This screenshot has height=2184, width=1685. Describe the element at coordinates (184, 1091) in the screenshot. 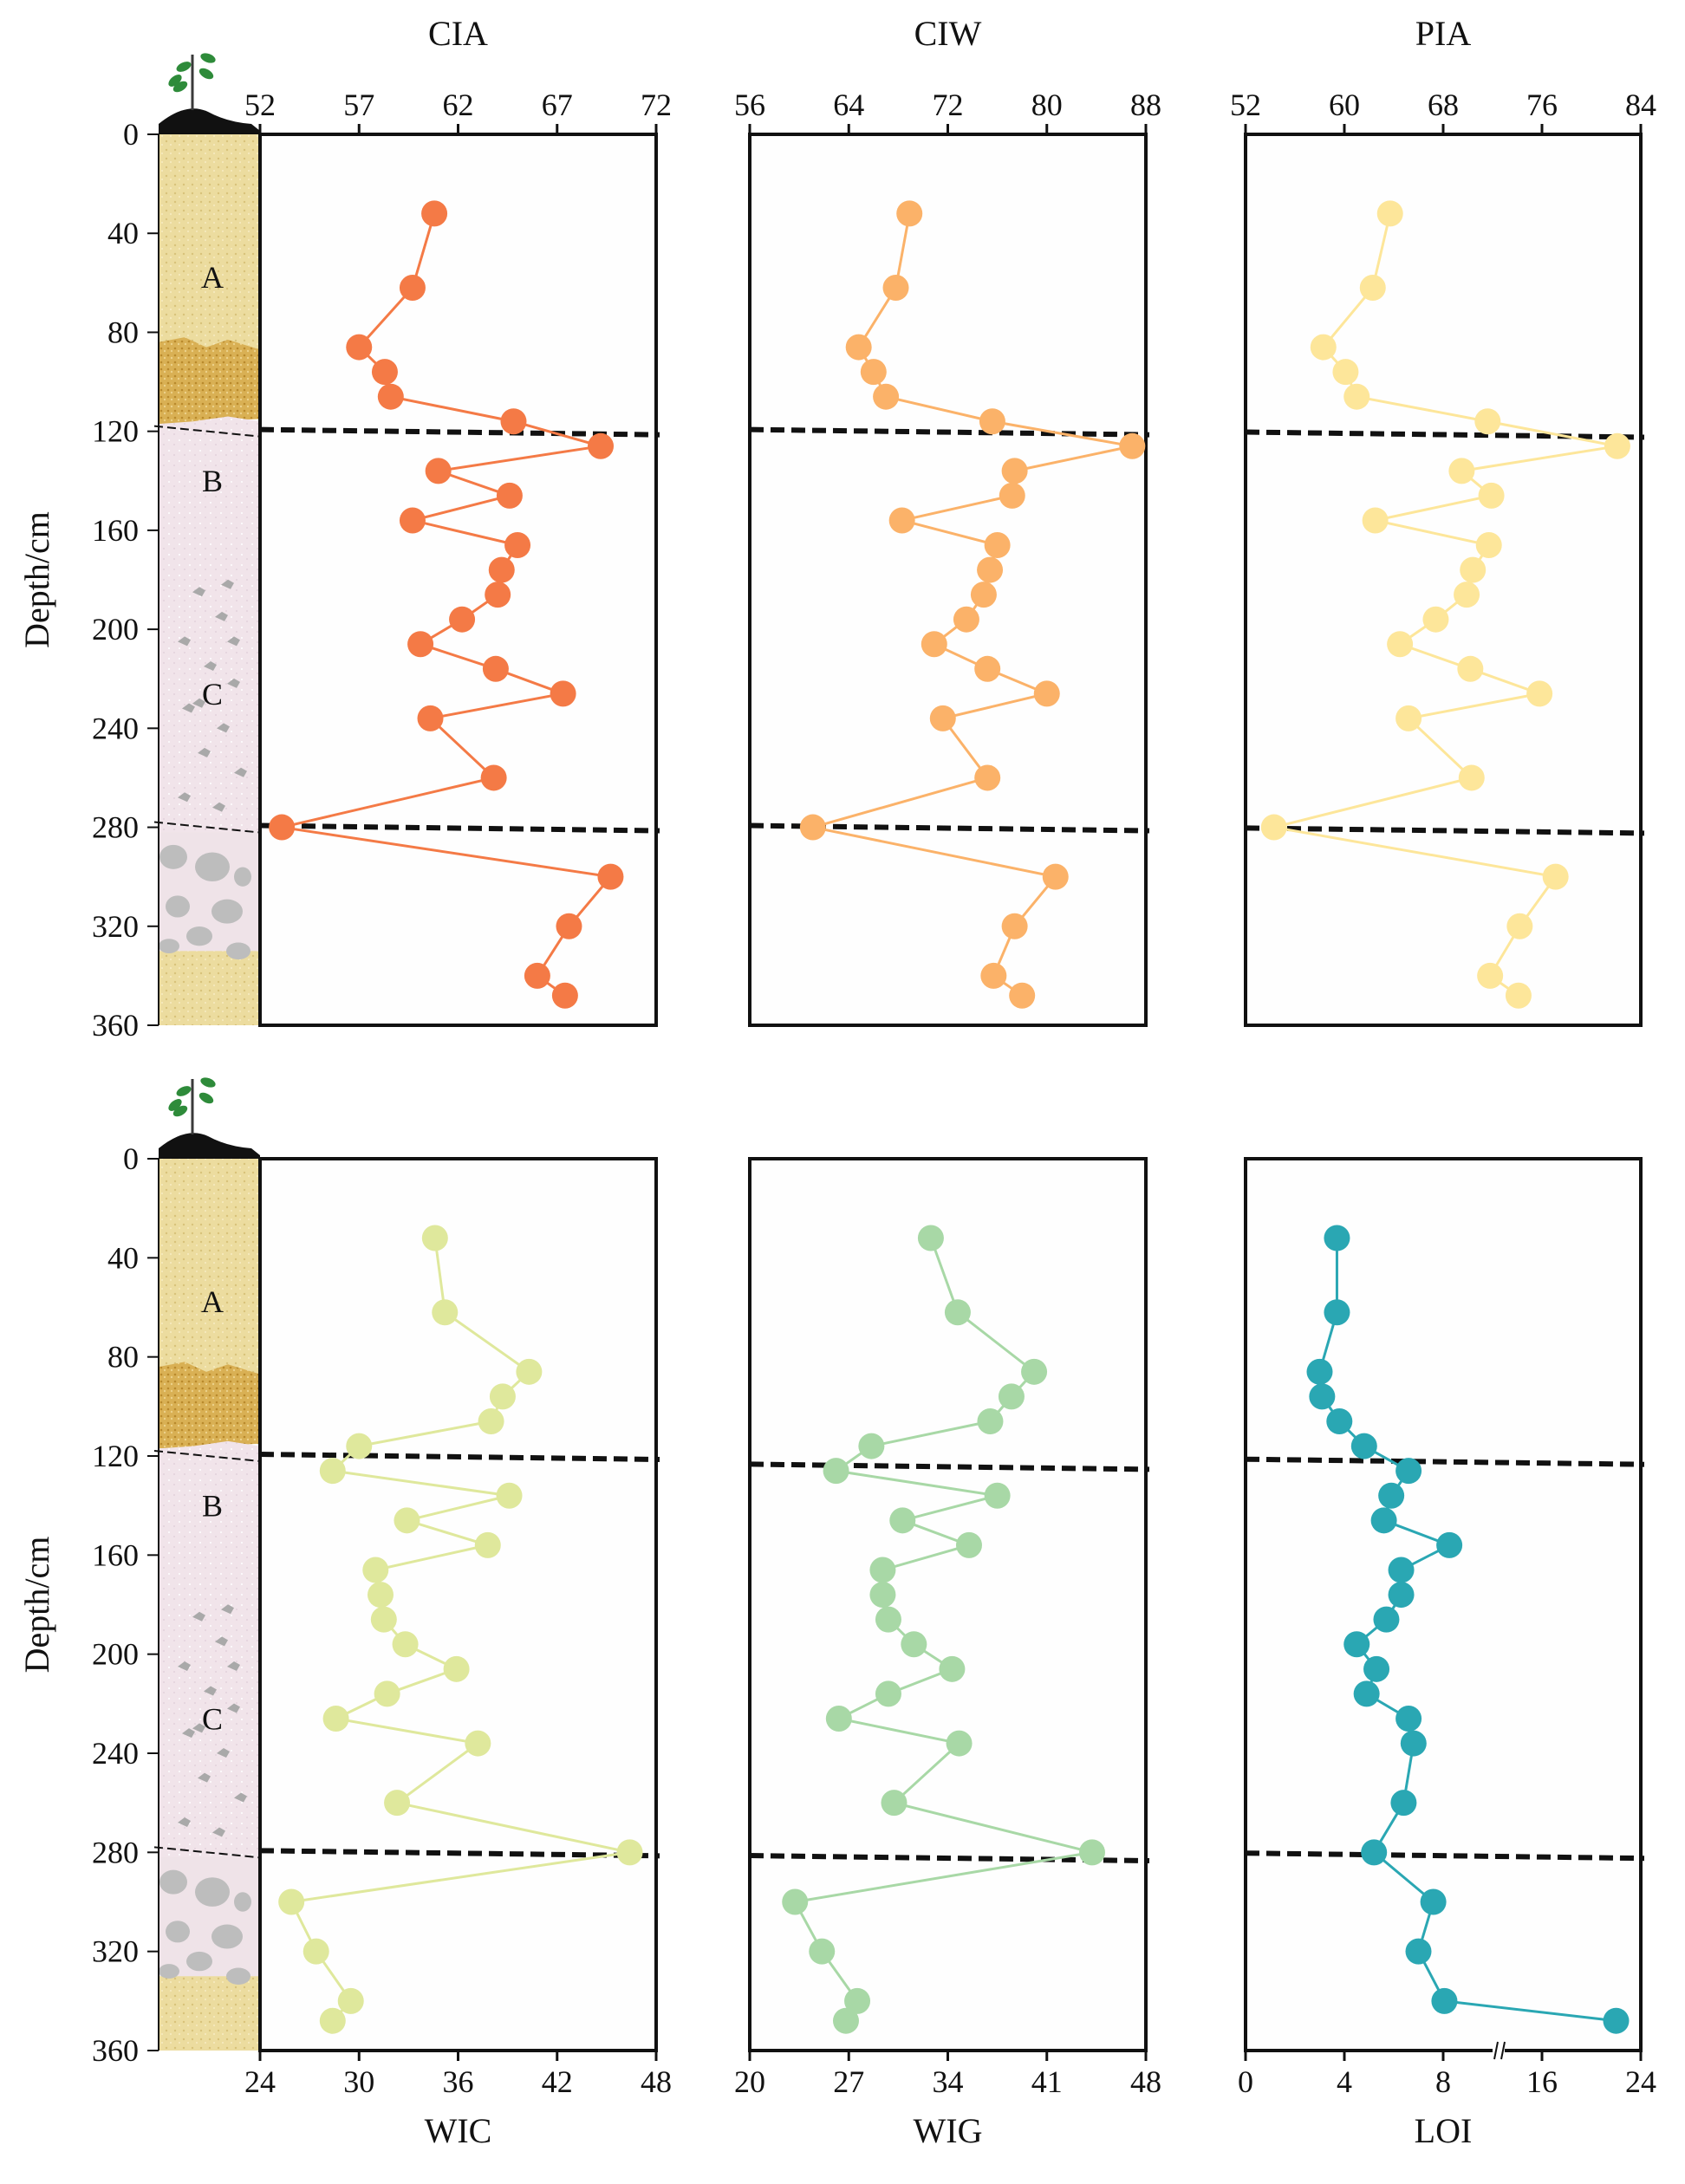

I see `plant-leaf-icon` at that location.